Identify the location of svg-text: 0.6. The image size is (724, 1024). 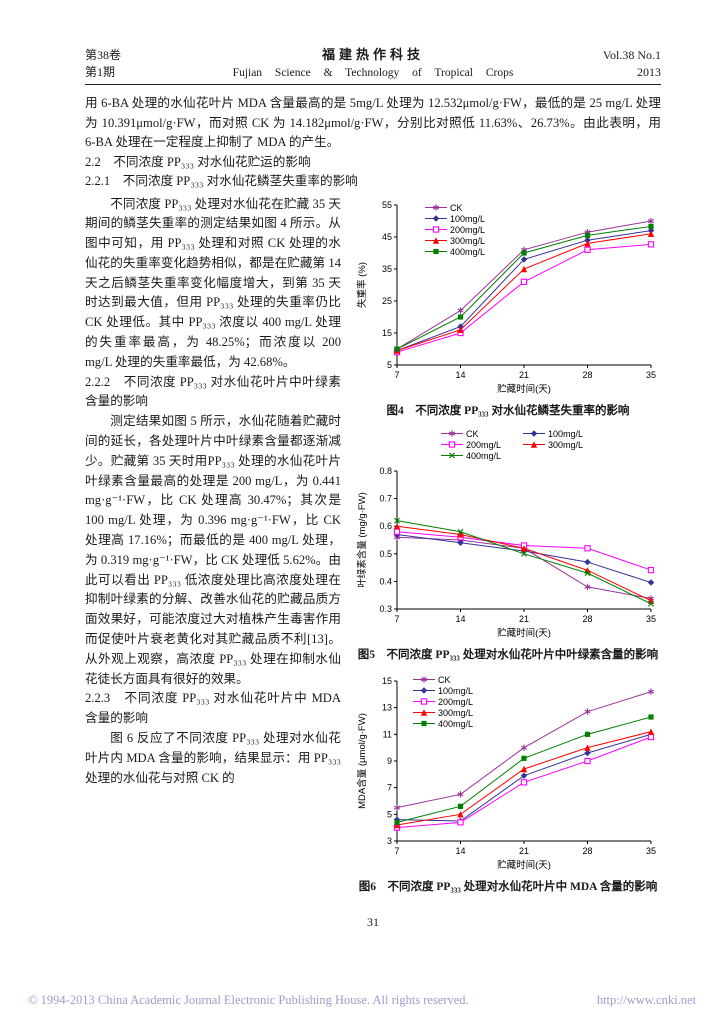
(385, 526).